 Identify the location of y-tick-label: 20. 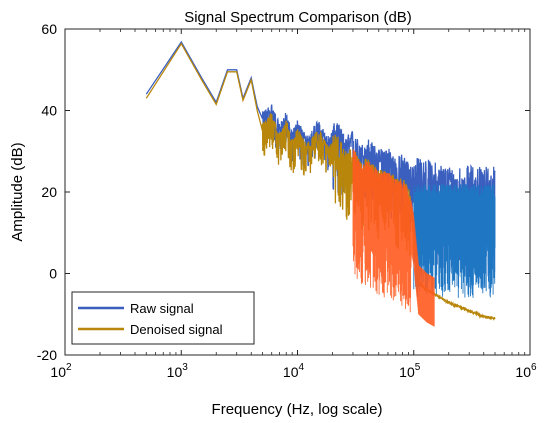
(49, 192).